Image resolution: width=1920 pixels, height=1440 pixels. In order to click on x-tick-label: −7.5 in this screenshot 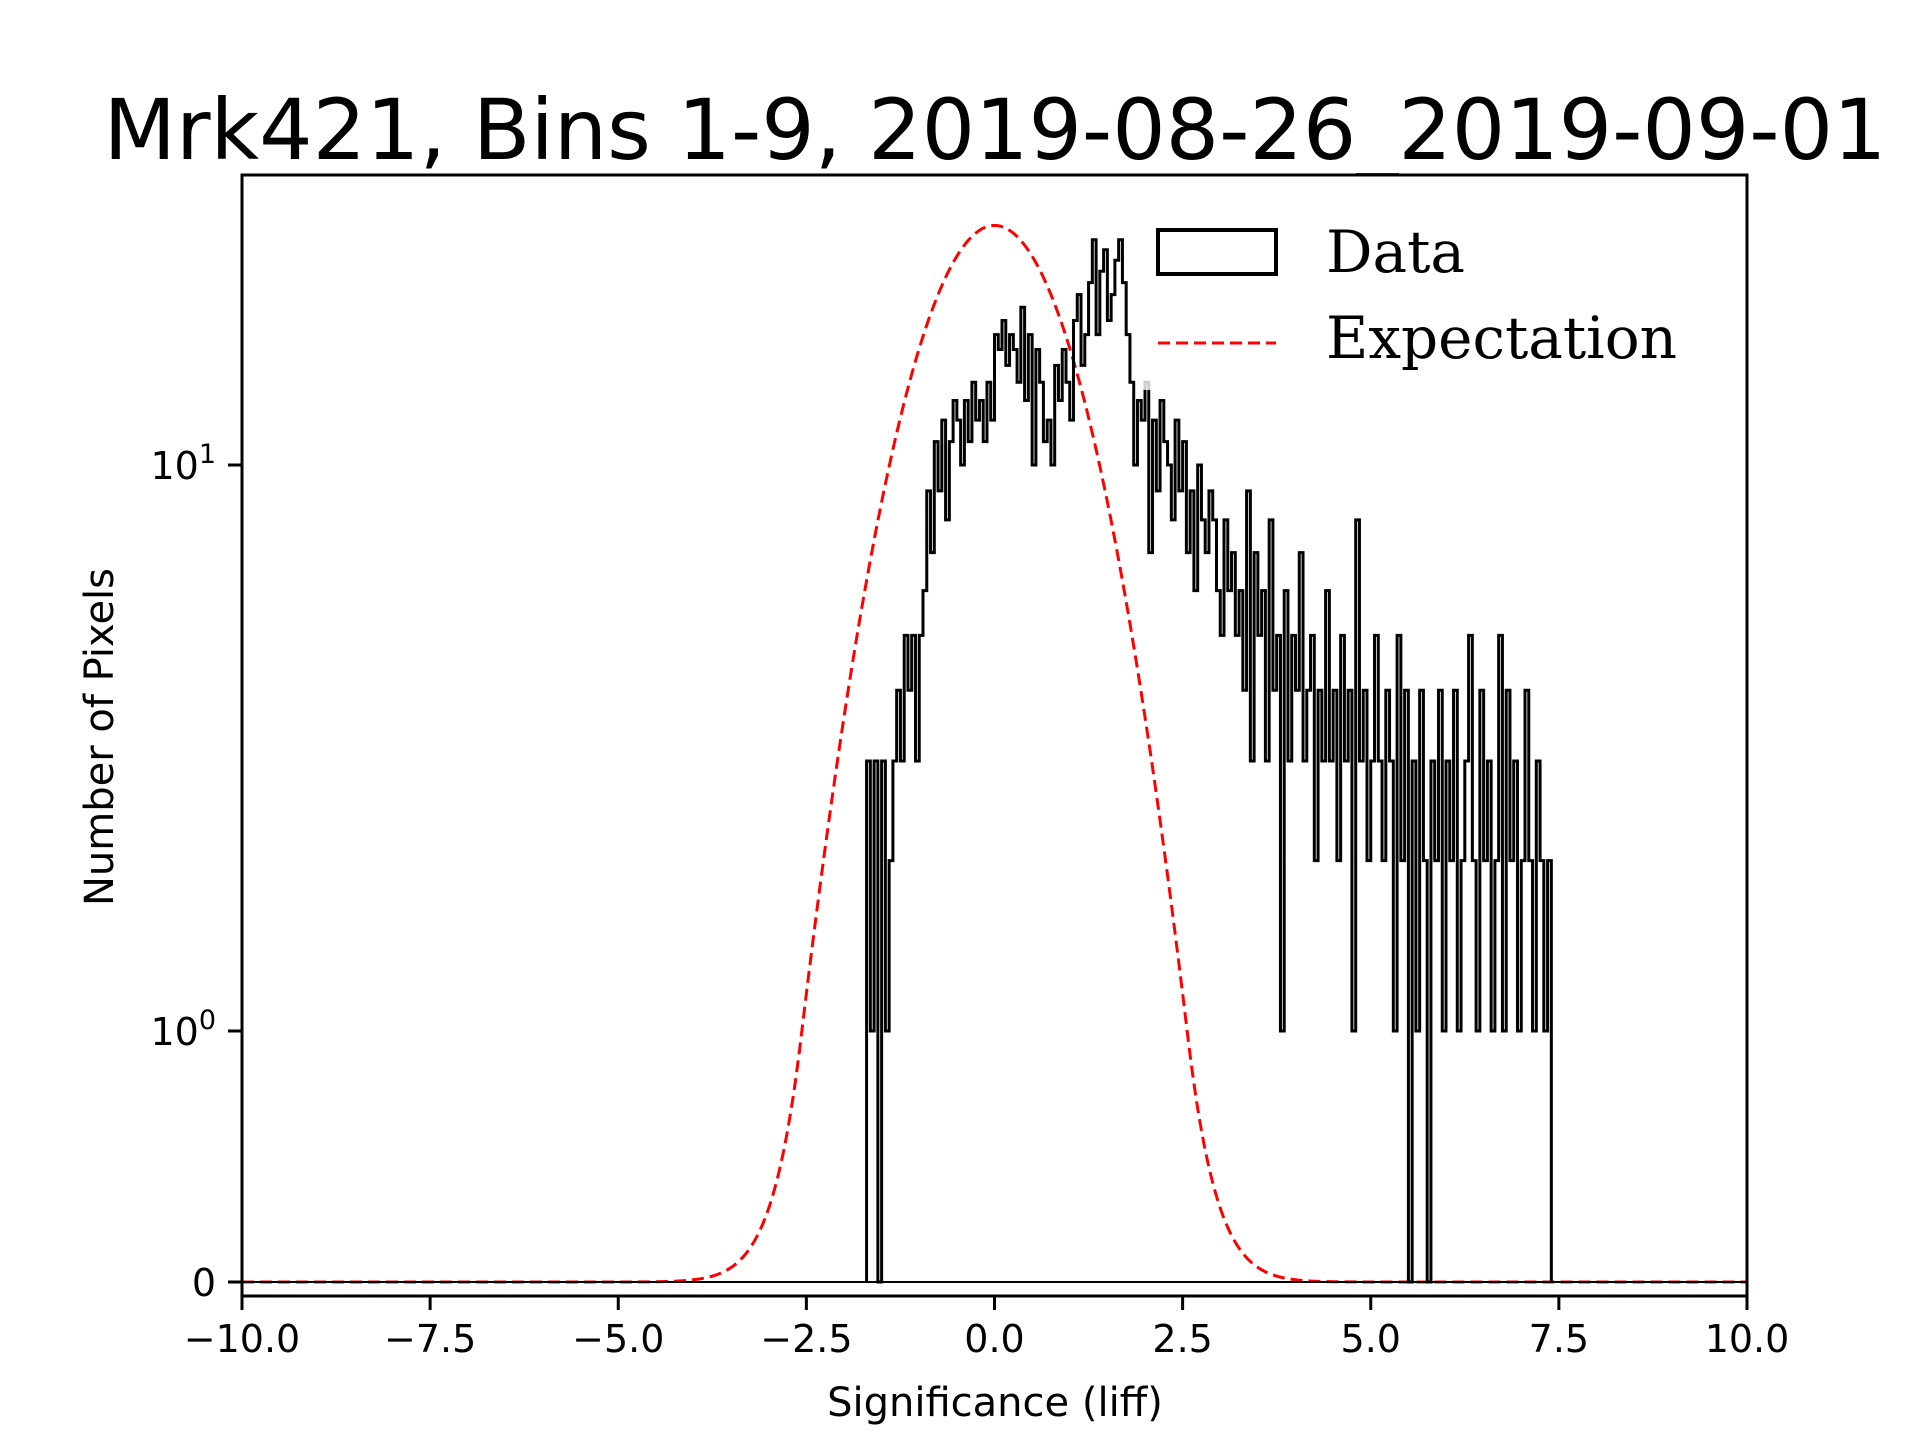, I will do `click(430, 1339)`.